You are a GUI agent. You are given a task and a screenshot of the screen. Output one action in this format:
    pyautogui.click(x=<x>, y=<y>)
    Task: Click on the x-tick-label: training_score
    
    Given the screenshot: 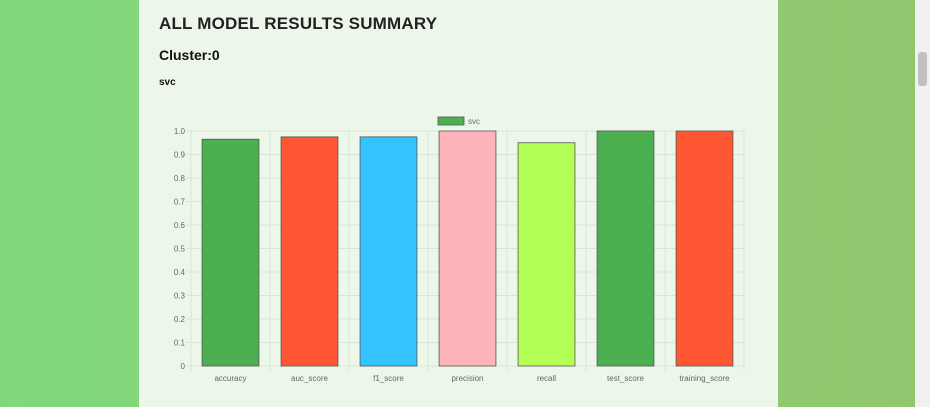 What is the action you would take?
    pyautogui.click(x=704, y=378)
    